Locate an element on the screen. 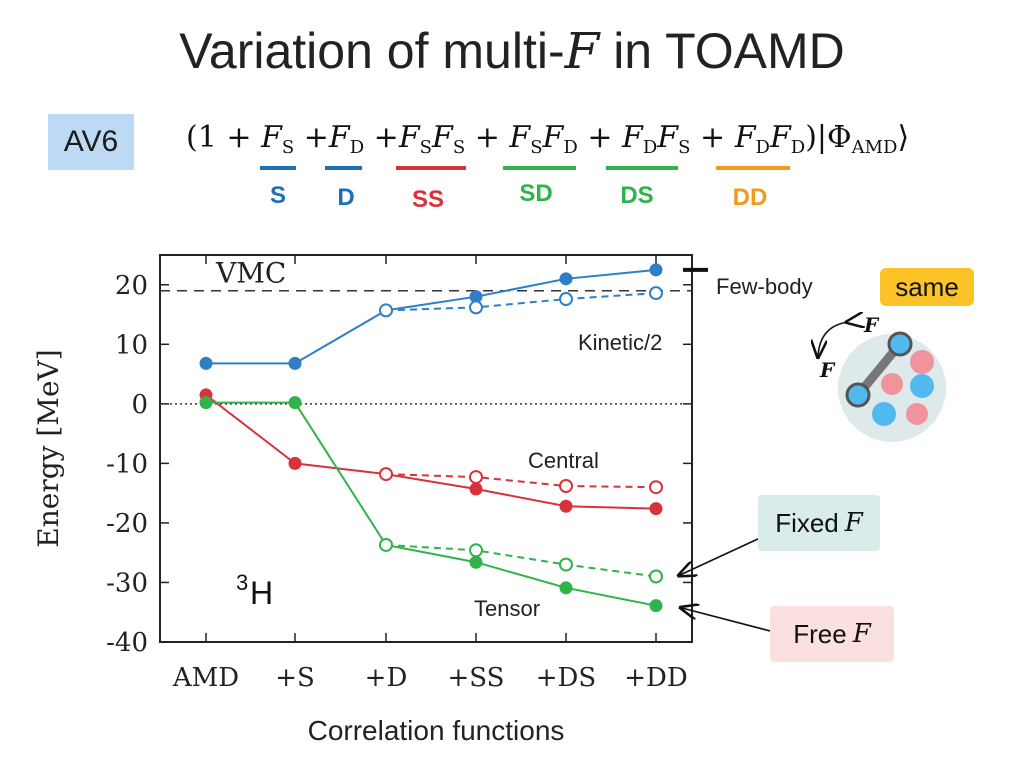  tag-underline-d is located at coordinates (343, 168).